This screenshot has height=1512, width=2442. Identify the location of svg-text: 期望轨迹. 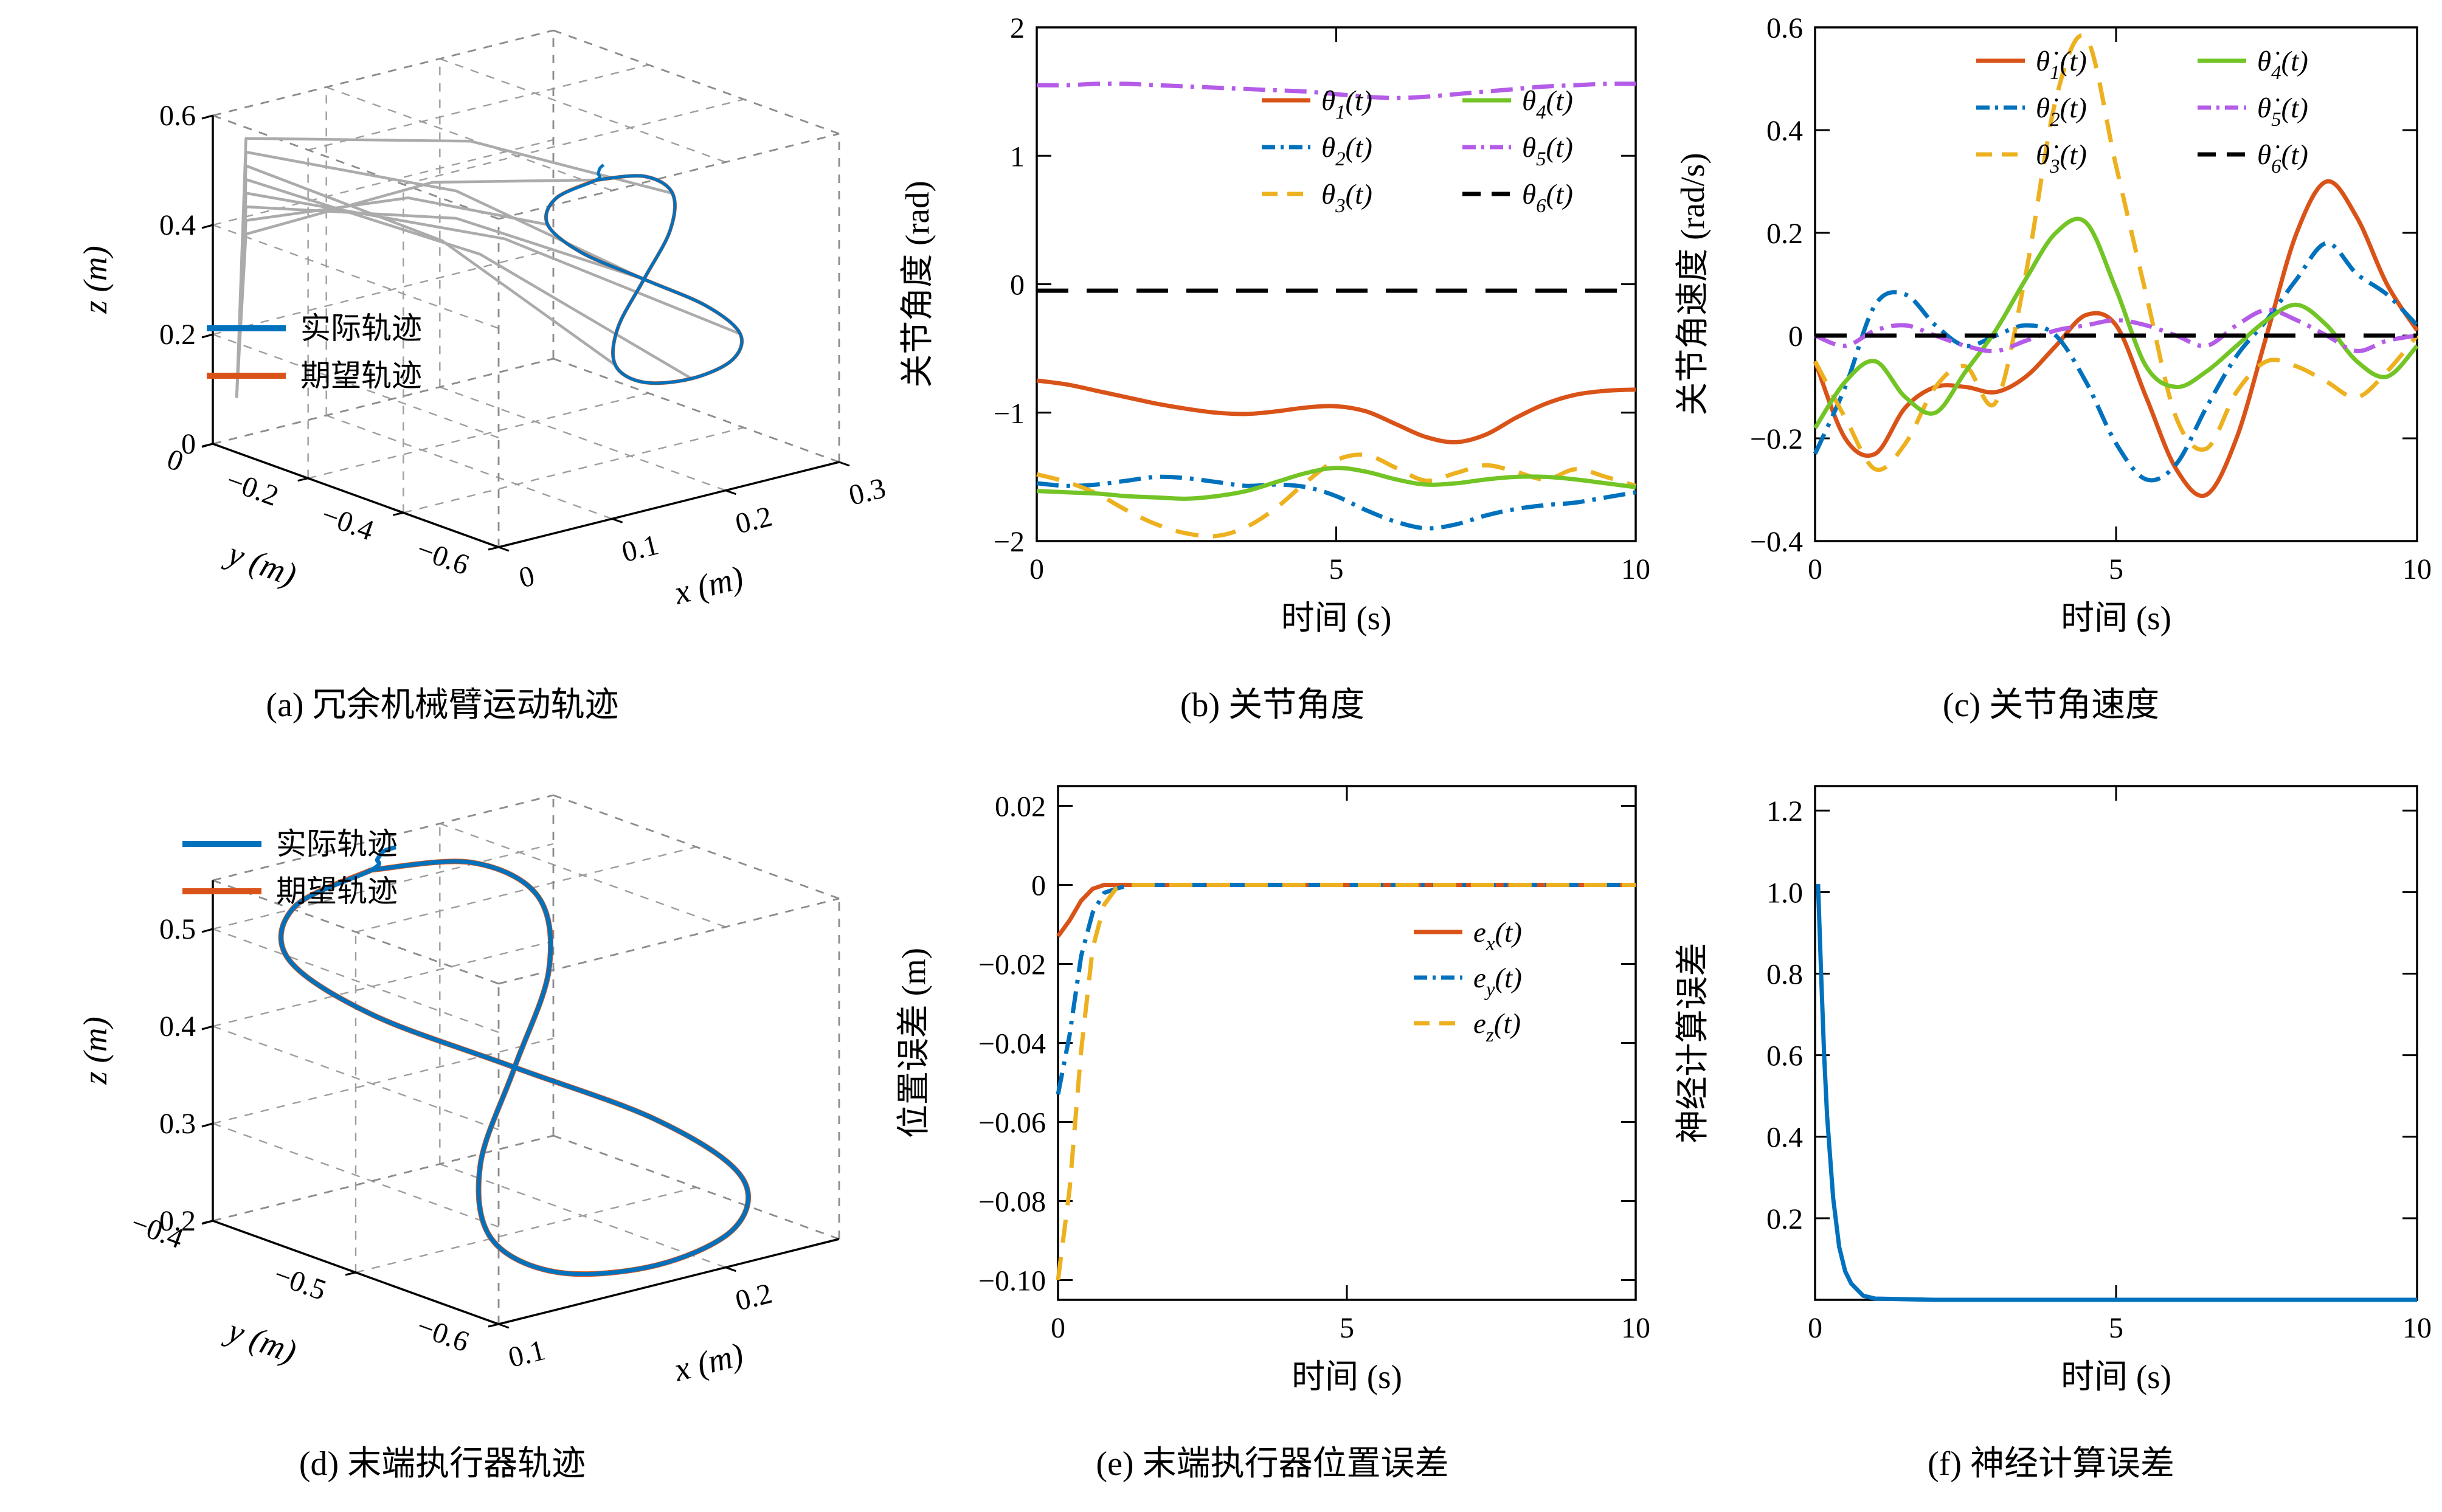
(361, 376).